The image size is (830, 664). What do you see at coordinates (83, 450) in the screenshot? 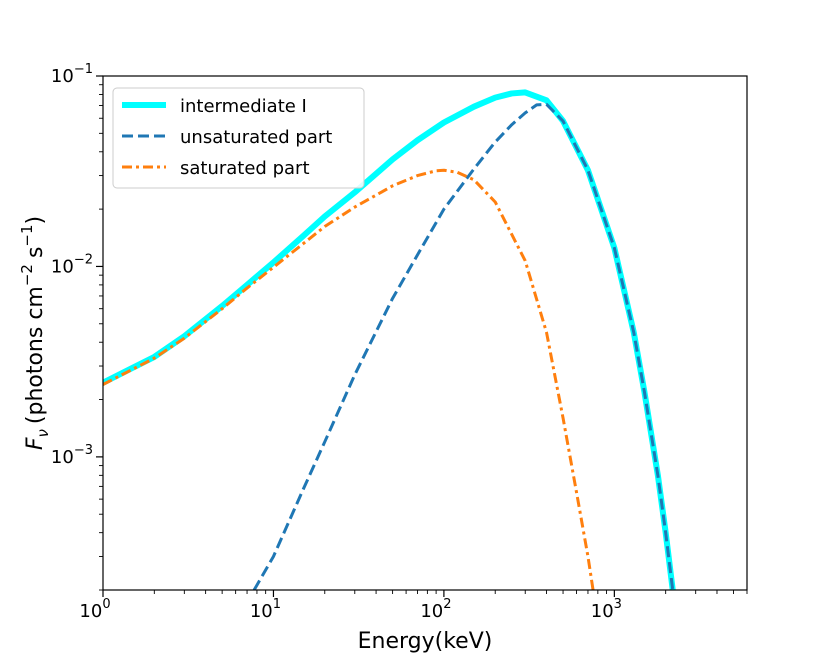
I see `y-tick-exp: −3` at bounding box center [83, 450].